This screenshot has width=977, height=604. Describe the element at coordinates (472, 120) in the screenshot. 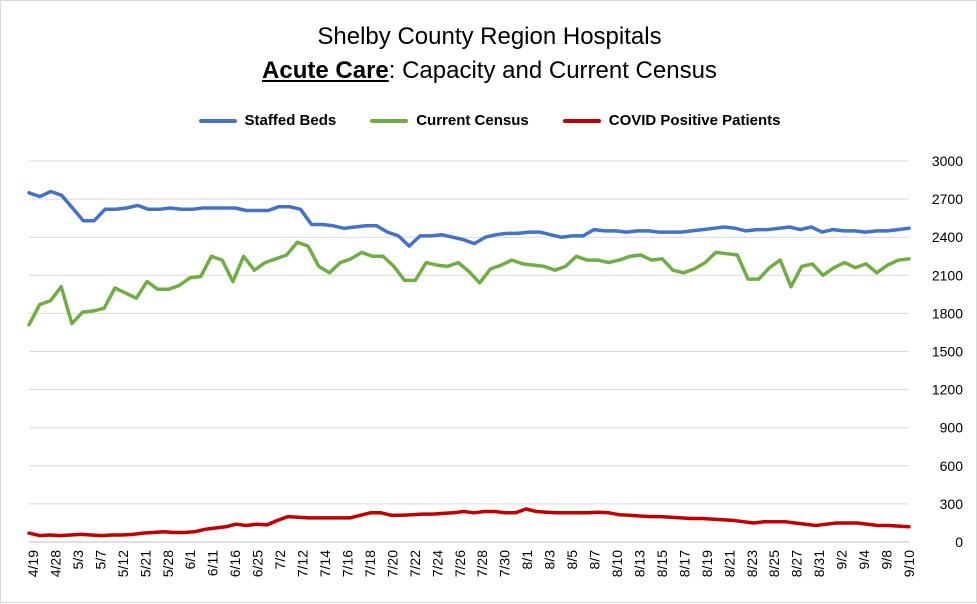

I see `legend-label-current-census: Current Census` at that location.